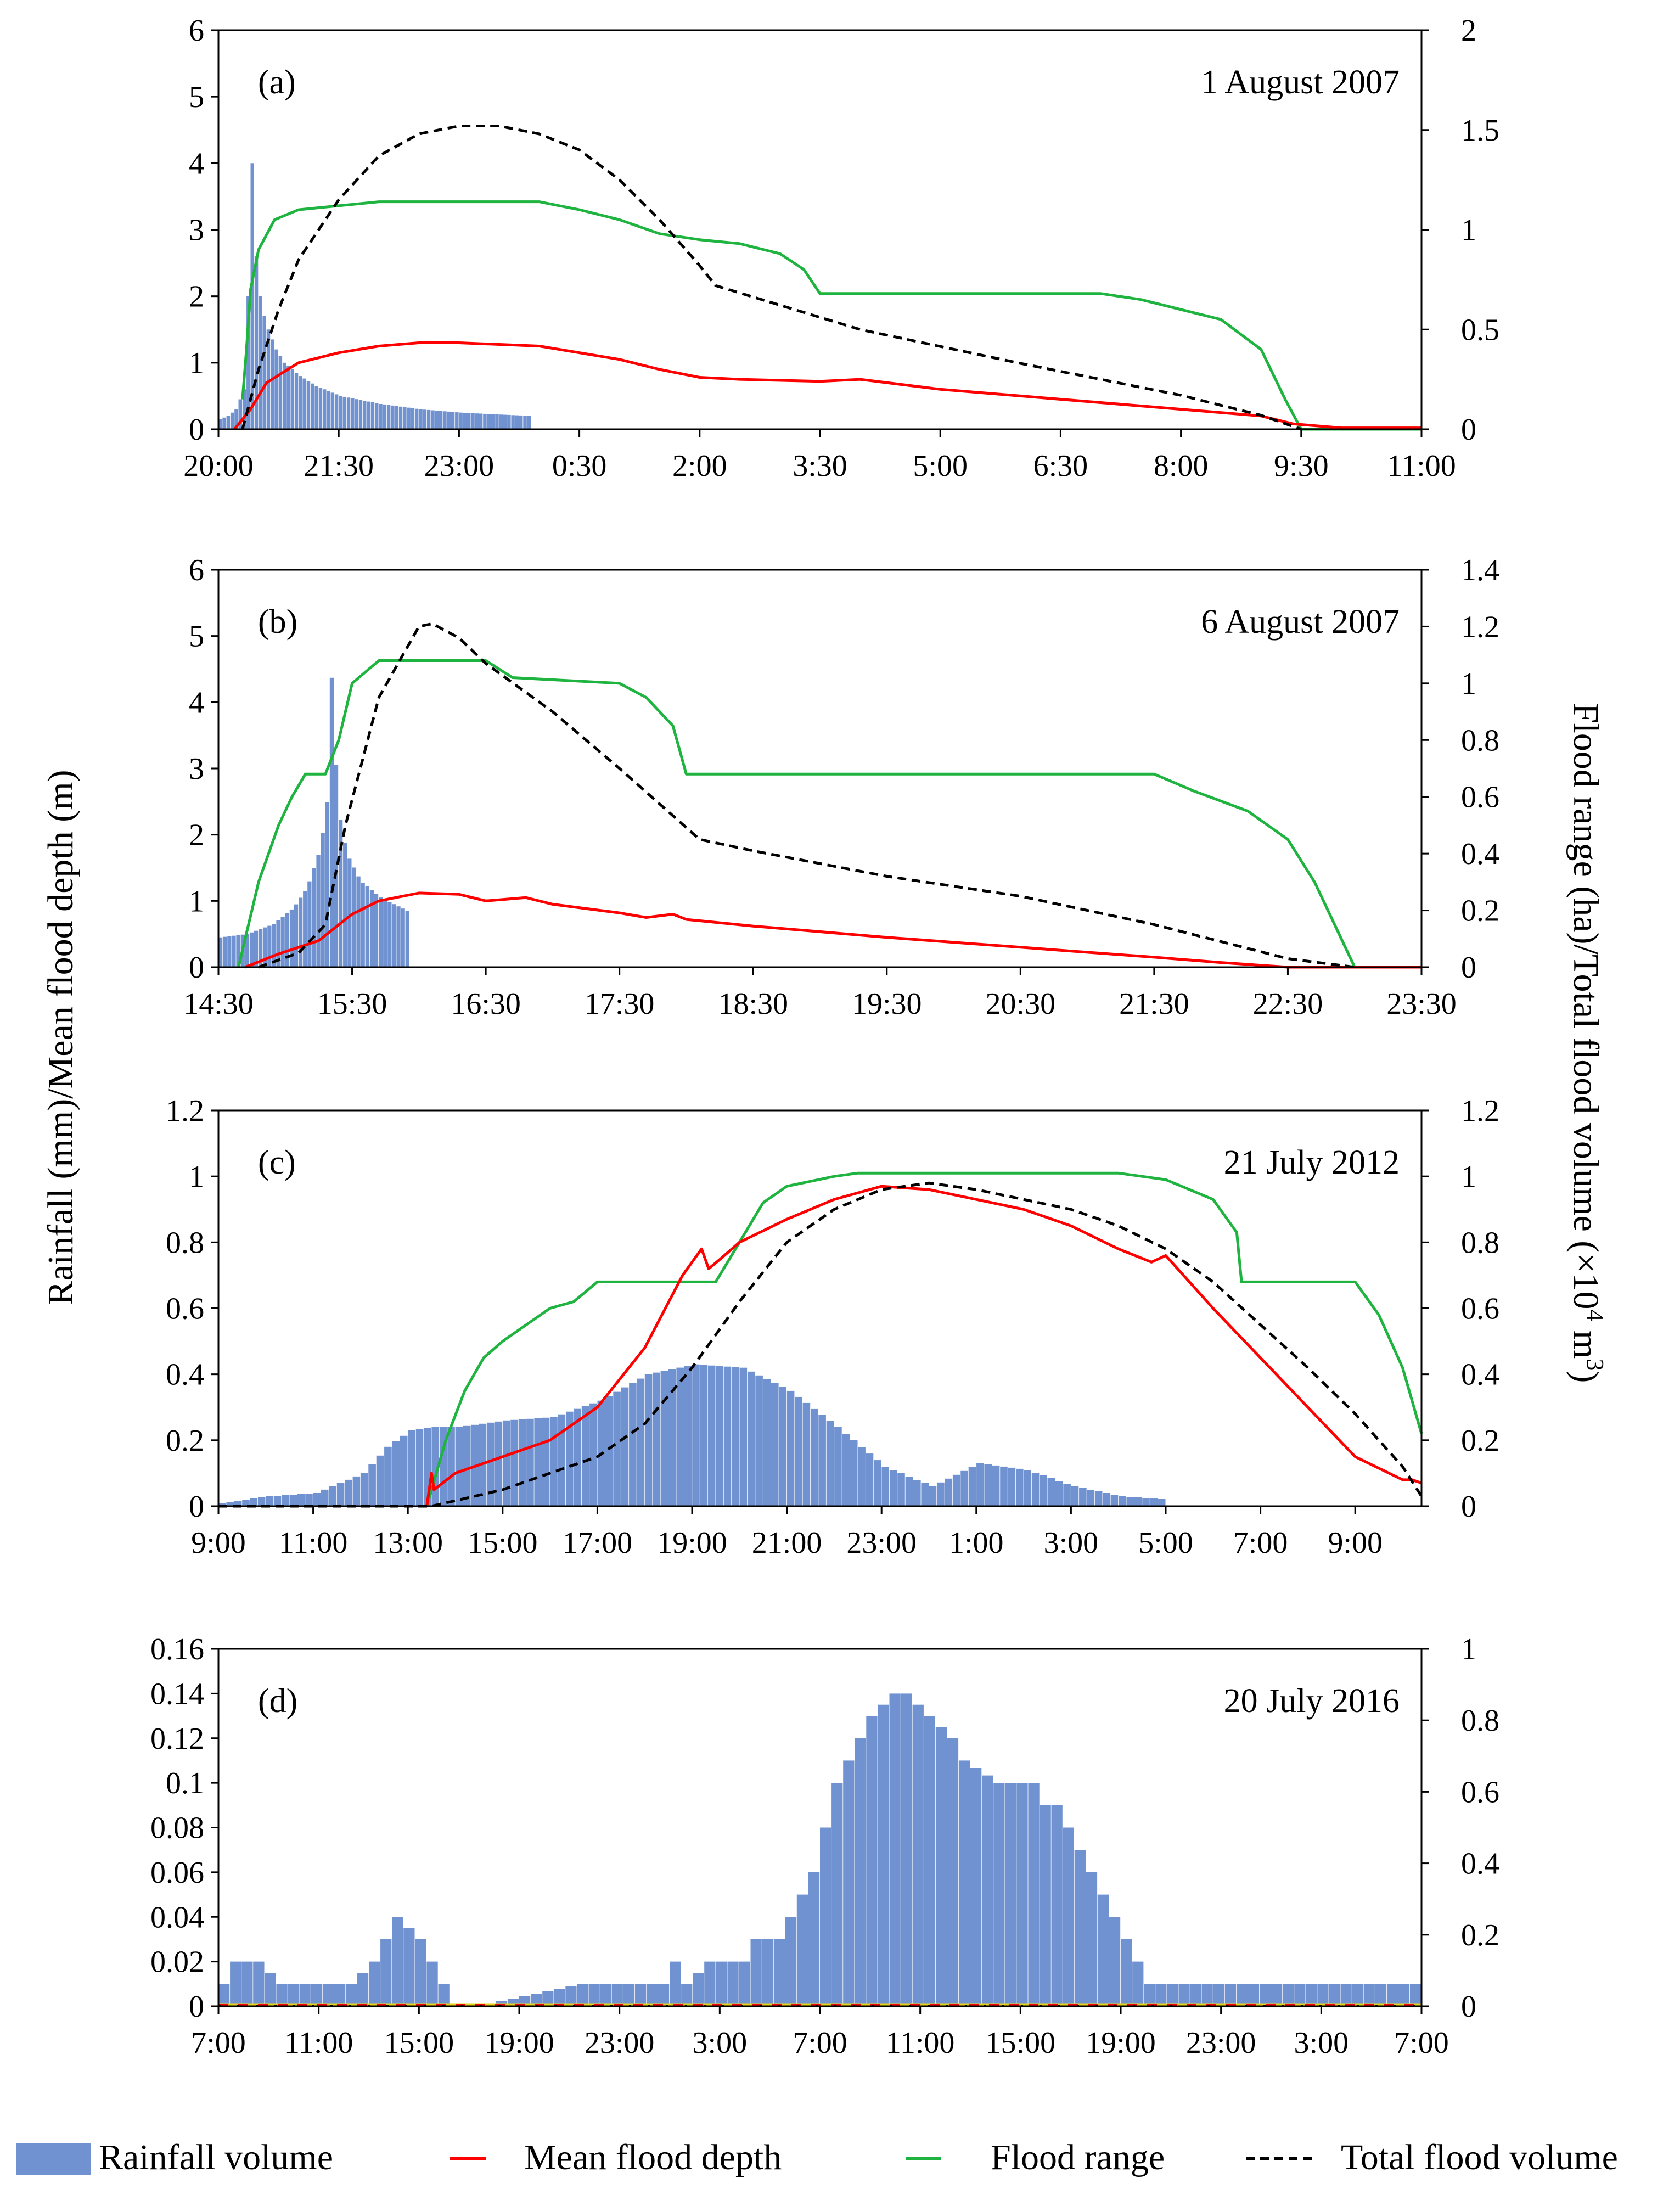  I want to click on x-tick-label-9: 9:30, so click(1301, 466).